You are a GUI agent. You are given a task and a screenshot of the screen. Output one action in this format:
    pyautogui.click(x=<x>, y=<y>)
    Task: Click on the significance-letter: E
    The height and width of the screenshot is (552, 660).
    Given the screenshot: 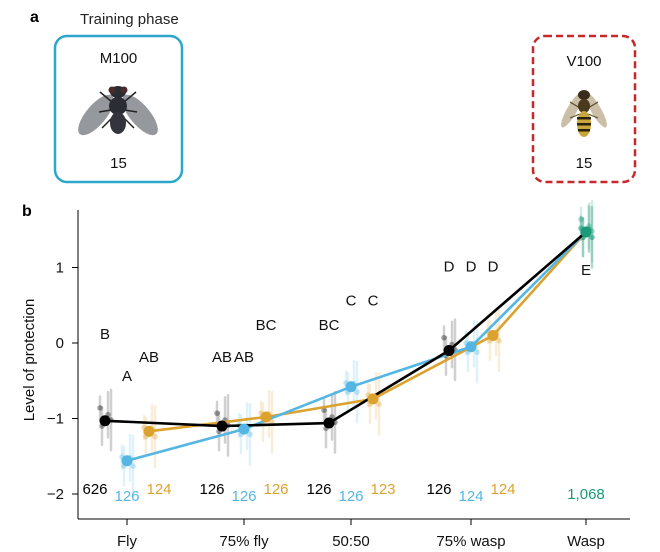 What is the action you would take?
    pyautogui.click(x=586, y=270)
    